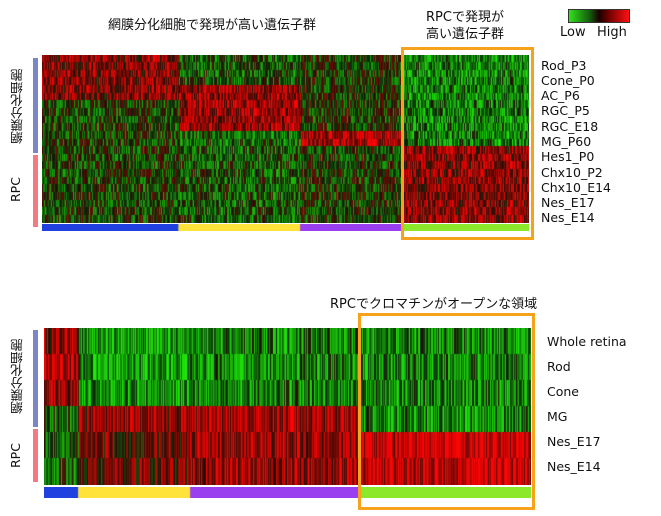 The width and height of the screenshot is (661, 516). Describe the element at coordinates (576, 187) in the screenshot. I see `row-label: Chx10_E14` at that location.